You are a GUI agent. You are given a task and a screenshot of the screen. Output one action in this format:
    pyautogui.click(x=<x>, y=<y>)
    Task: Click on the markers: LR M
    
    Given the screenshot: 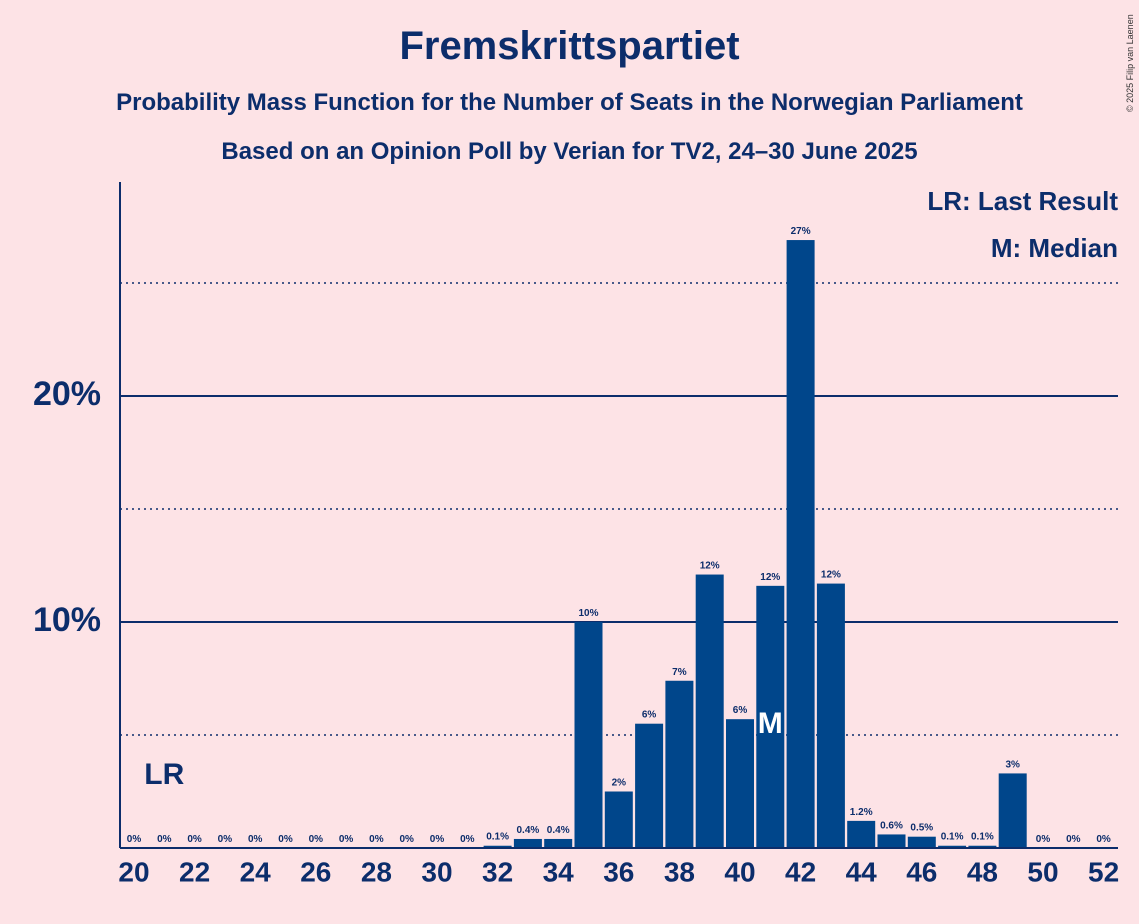 What is the action you would take?
    pyautogui.click(x=463, y=749)
    